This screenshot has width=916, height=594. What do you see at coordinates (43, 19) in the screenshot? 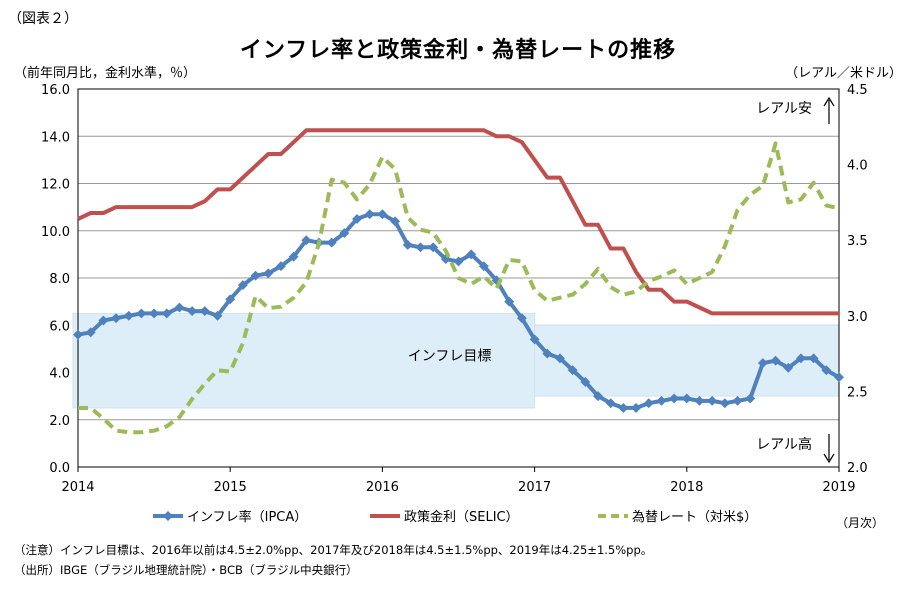
I see `figure-label: （図表２）` at bounding box center [43, 19].